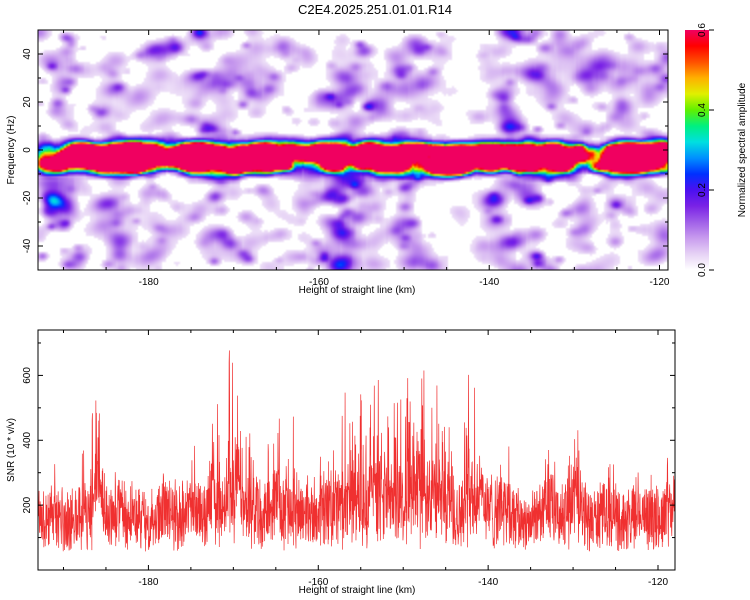 Image resolution: width=750 pixels, height=600 pixels. What do you see at coordinates (357, 590) in the screenshot?
I see `snr-x-axis-title: Height of straight line (km)` at bounding box center [357, 590].